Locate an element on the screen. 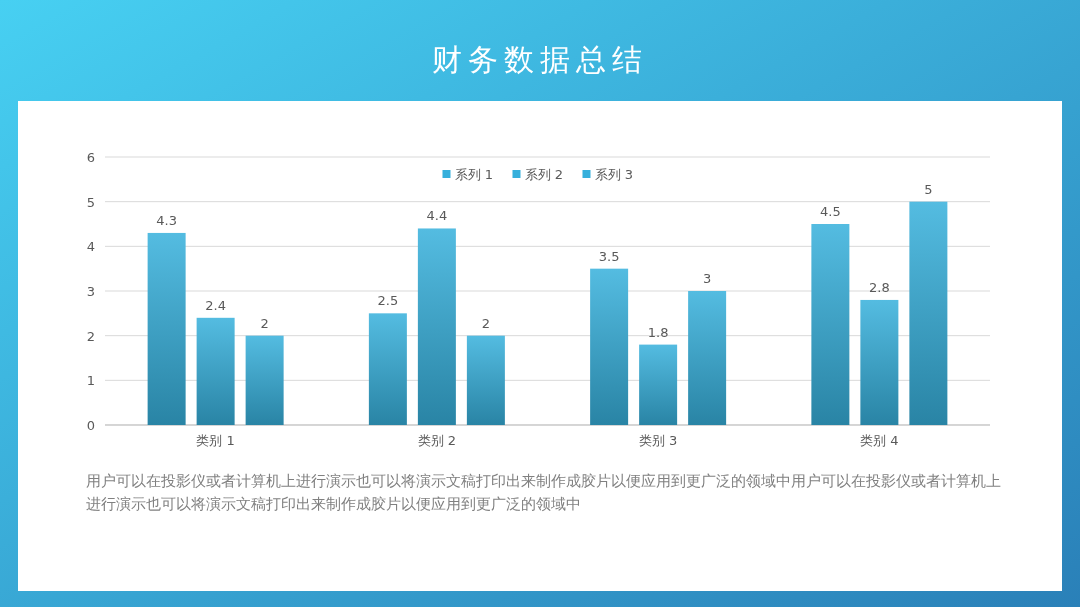 The width and height of the screenshot is (1080, 607). x-tick-label: 类别 2 is located at coordinates (437, 440).